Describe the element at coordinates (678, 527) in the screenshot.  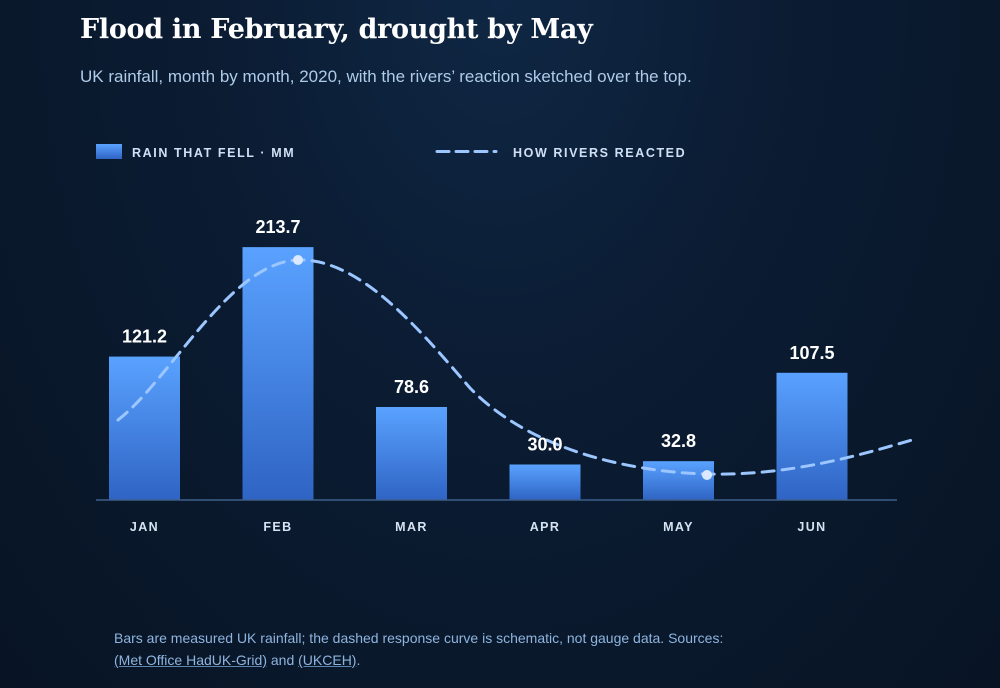
I see `x-tick-may: MAY` at that location.